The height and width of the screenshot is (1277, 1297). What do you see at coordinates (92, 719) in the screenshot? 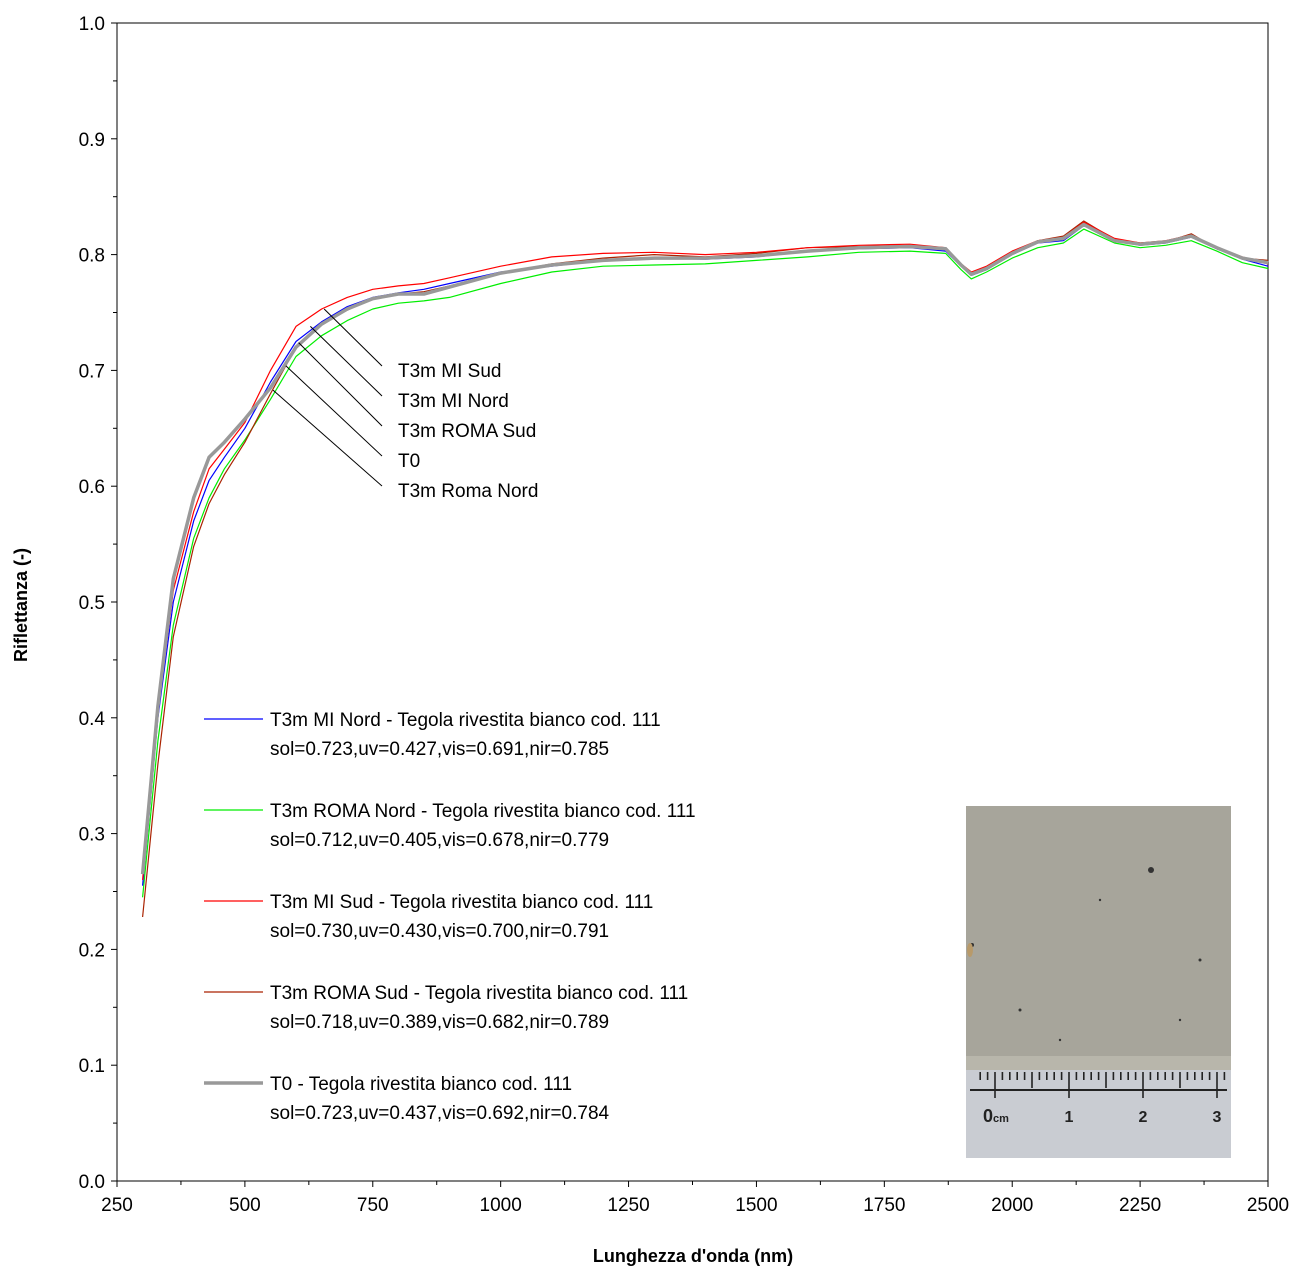
I see `y-tick-label: 0.4` at bounding box center [92, 719].